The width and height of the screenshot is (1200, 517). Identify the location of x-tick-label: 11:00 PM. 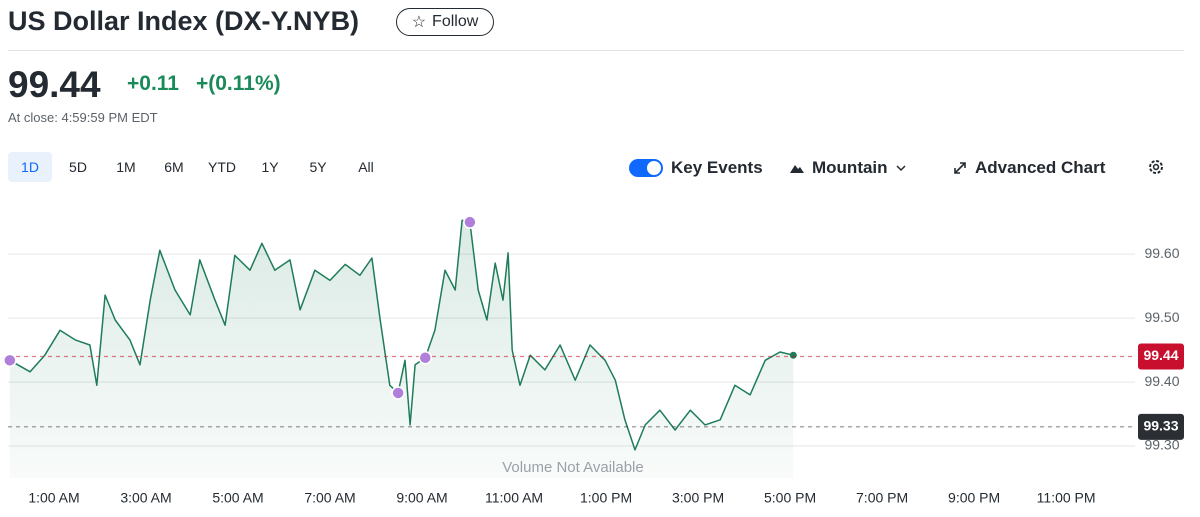
(1066, 498).